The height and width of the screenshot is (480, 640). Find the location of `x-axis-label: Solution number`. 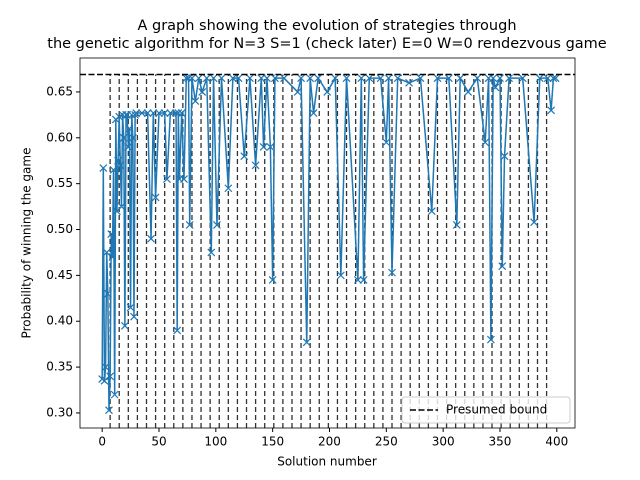

x-axis-label: Solution number is located at coordinates (327, 462).